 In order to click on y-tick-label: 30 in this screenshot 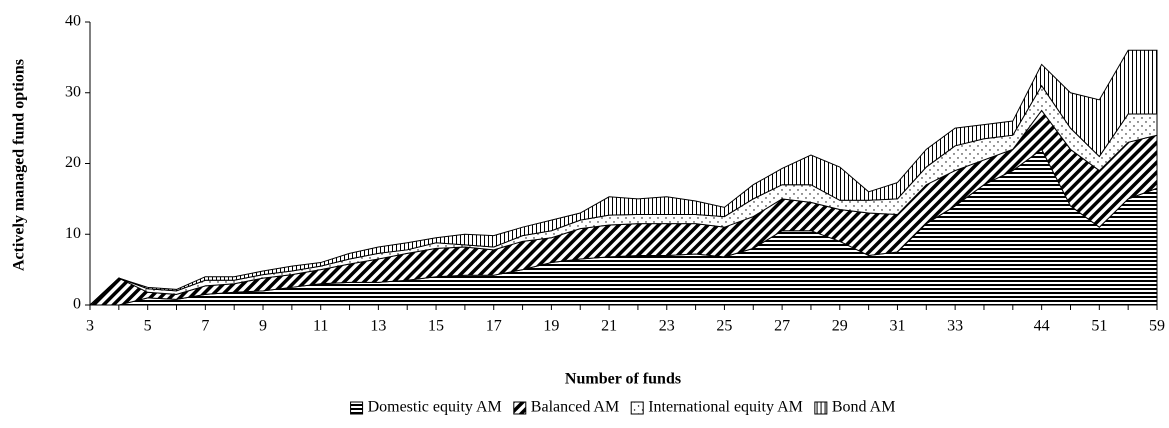, I will do `click(73, 91)`.